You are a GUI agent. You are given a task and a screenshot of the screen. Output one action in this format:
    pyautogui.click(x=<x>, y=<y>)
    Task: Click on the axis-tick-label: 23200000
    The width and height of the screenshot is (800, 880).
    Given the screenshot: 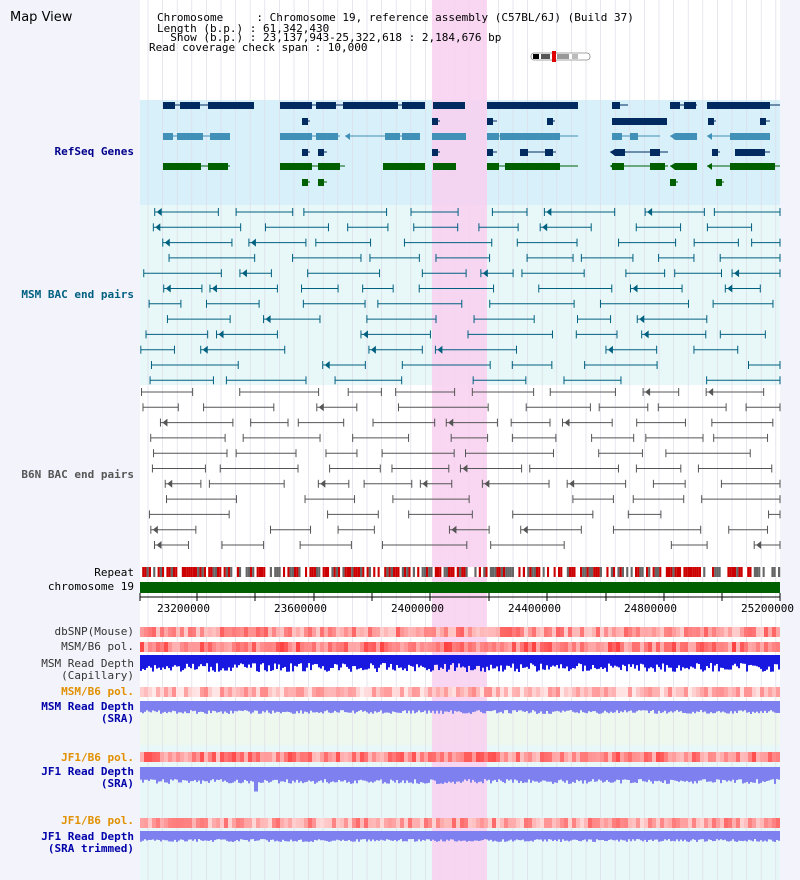 What is the action you would take?
    pyautogui.click(x=183, y=608)
    